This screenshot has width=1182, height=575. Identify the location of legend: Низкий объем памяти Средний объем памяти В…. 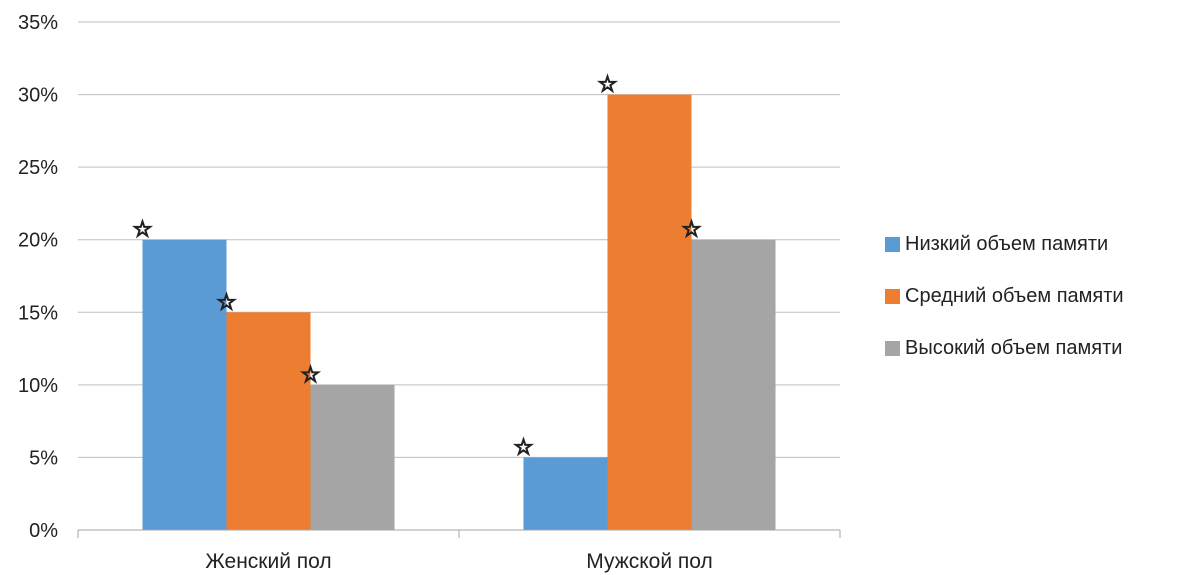
(1004, 308).